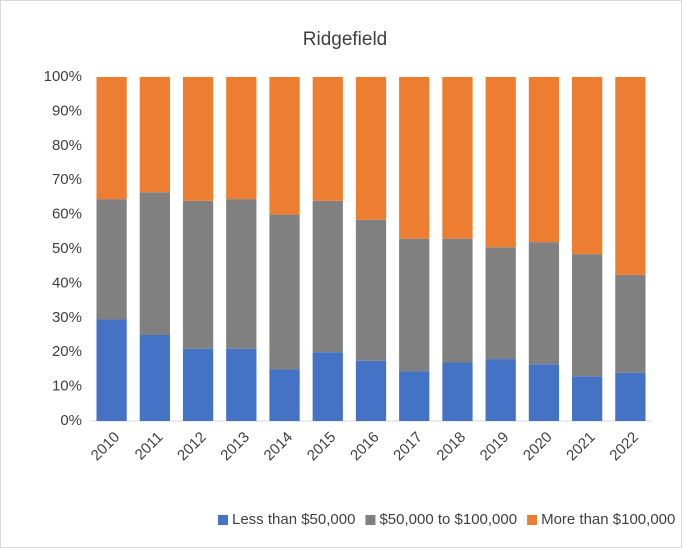  I want to click on y-tick-label: 30%, so click(67, 317).